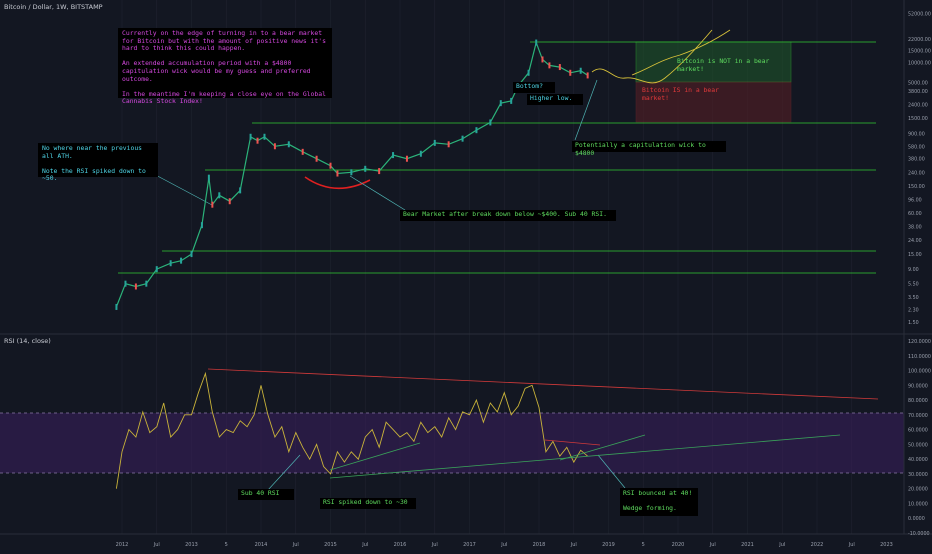 The width and height of the screenshot is (932, 554). I want to click on rsi-tick-label: 50.0000, so click(918, 445).